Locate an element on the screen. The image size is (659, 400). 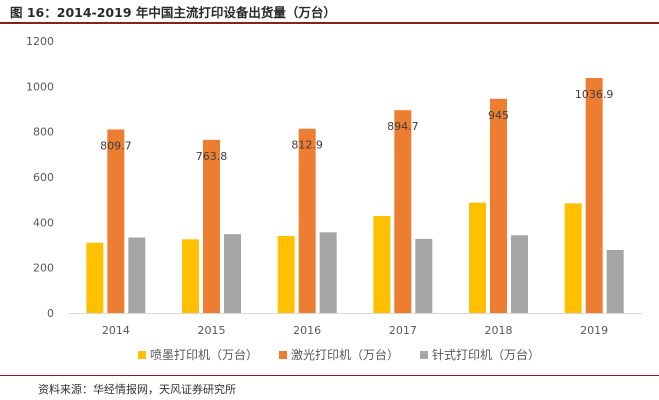
x-tick-label: 2016 is located at coordinates (307, 330).